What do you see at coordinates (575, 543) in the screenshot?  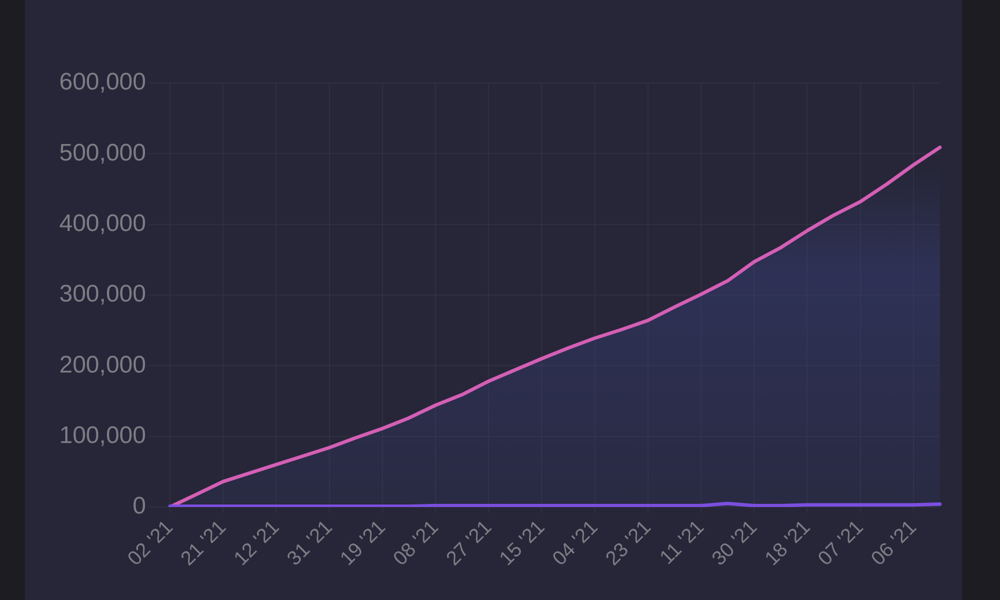 I see `x-tick-label: 04 '21` at bounding box center [575, 543].